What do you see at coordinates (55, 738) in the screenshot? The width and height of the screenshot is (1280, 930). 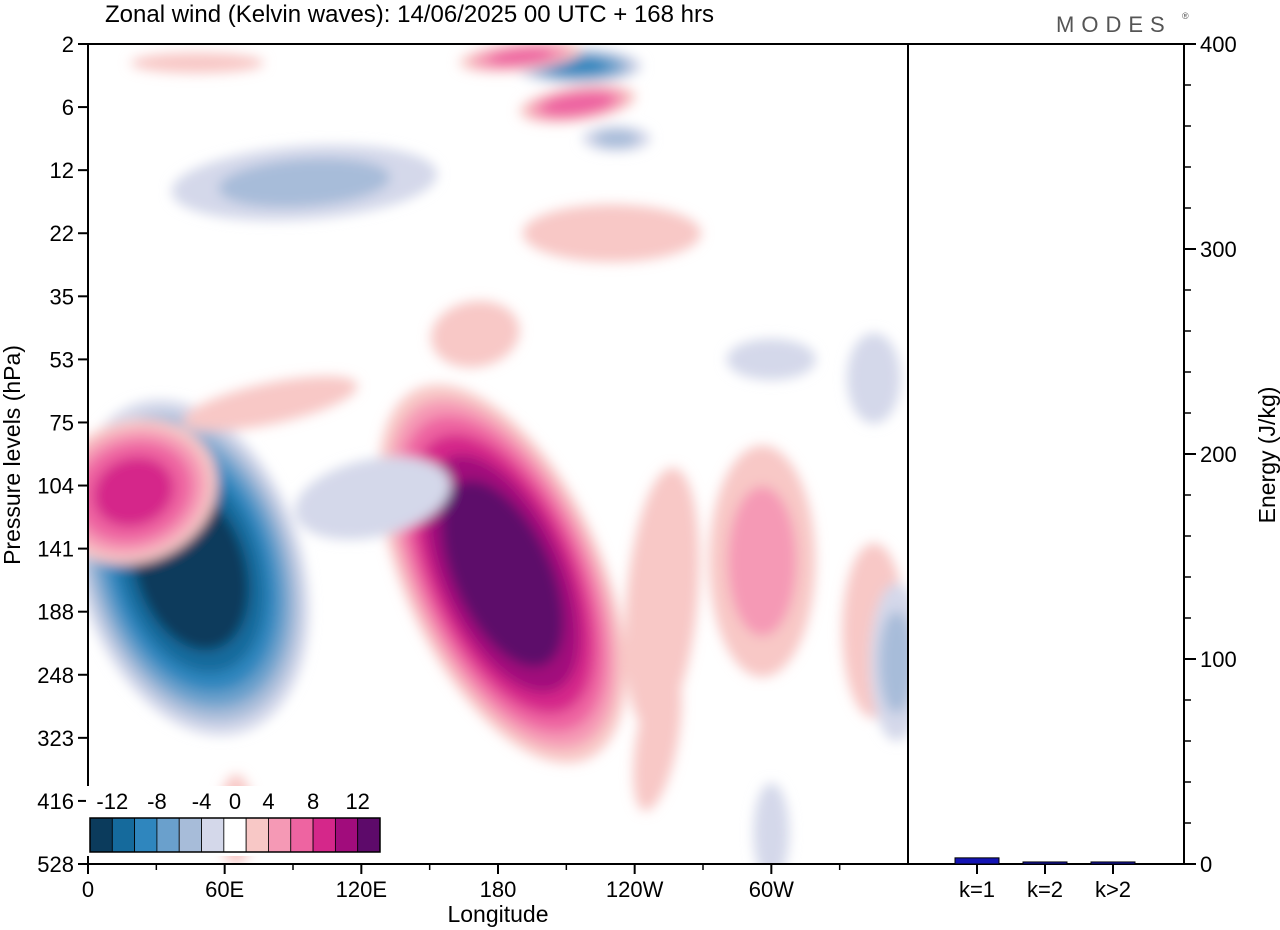 I see `y-tick-label: 323` at bounding box center [55, 738].